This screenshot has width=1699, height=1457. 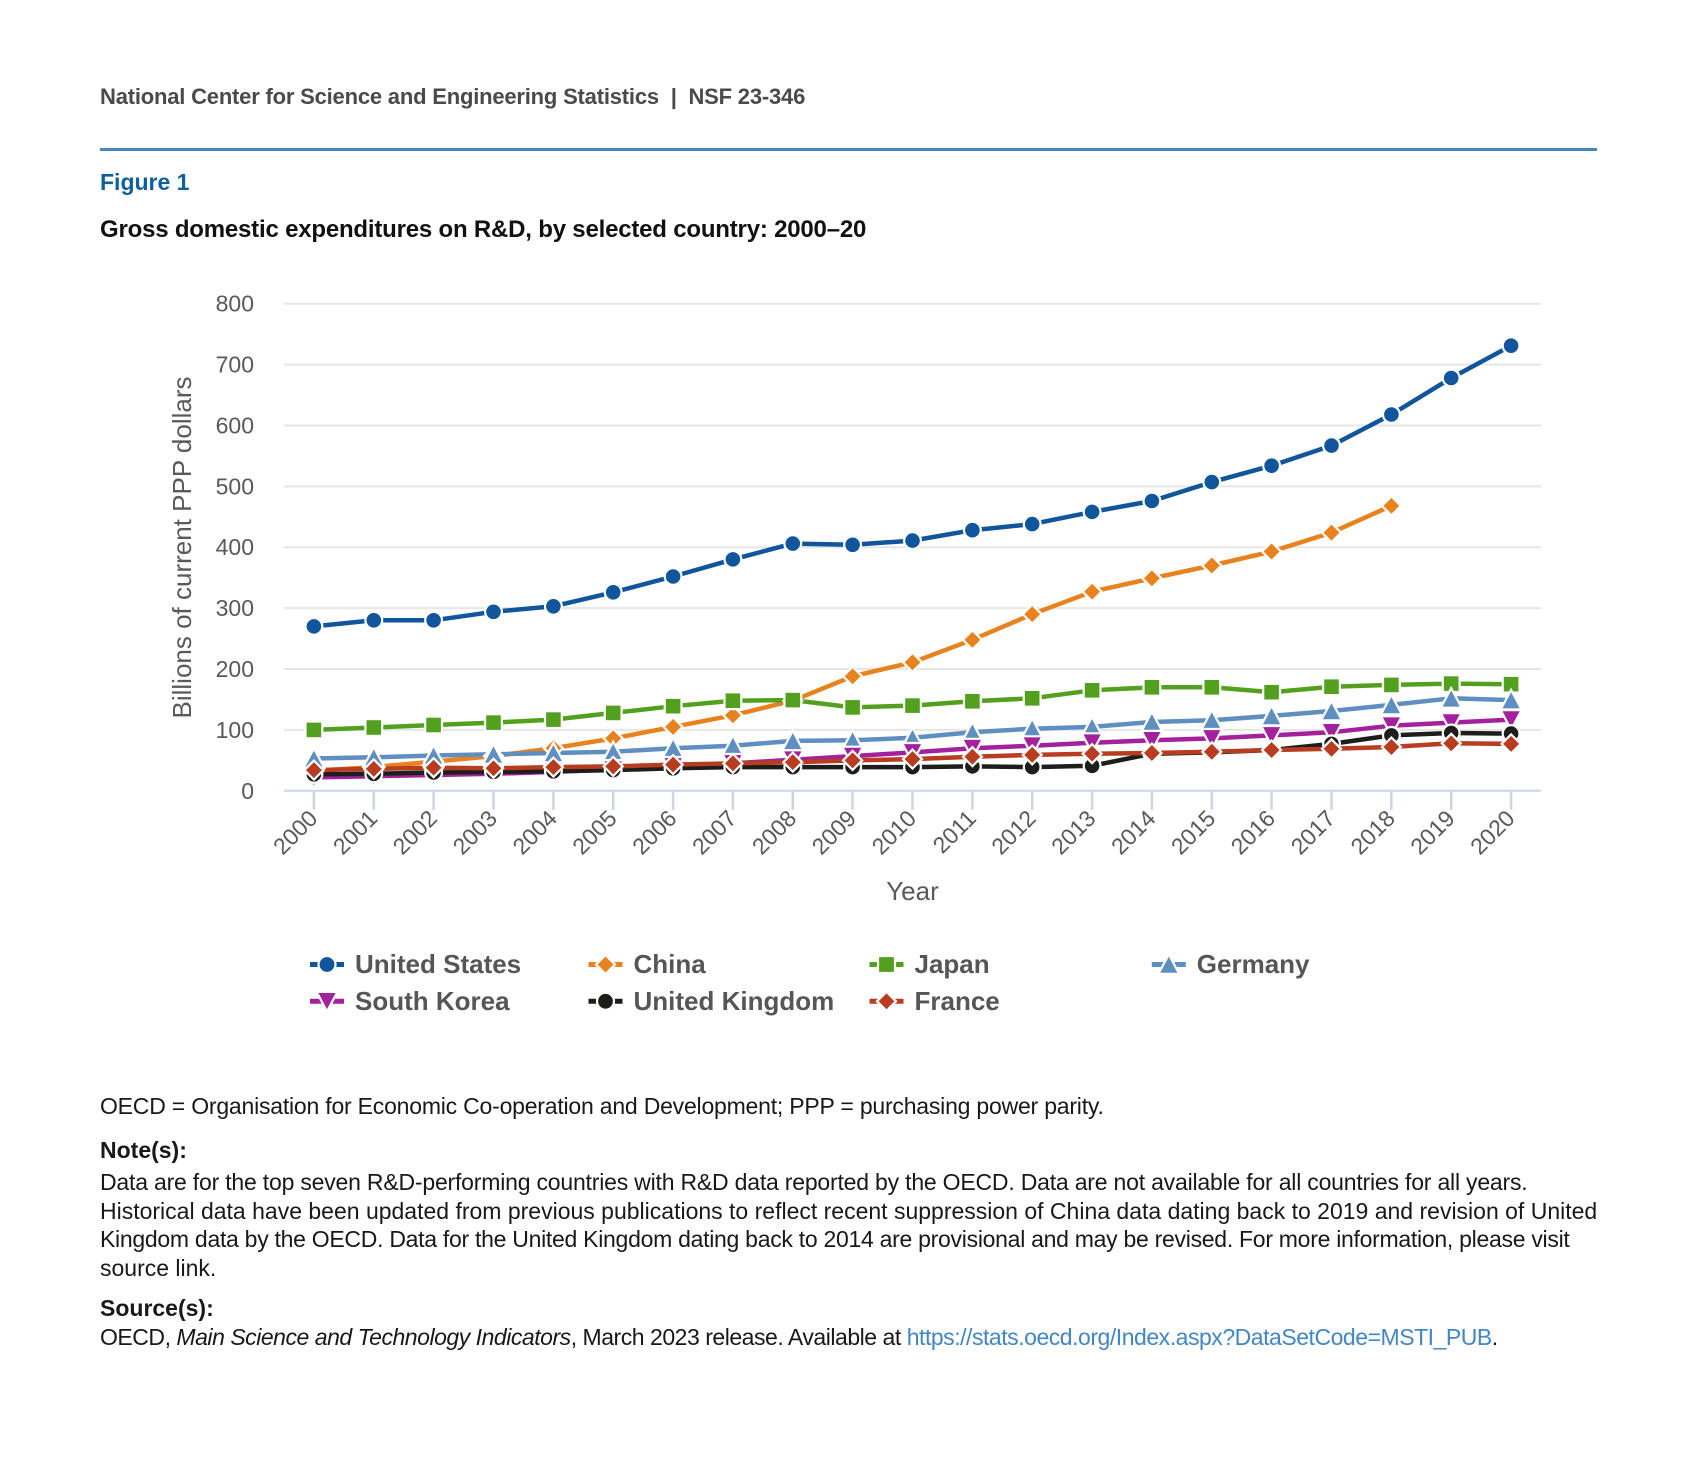 What do you see at coordinates (182, 547) in the screenshot?
I see `svg-text:Billions of current PPP dollar: Billions of current PPP dollars` at bounding box center [182, 547].